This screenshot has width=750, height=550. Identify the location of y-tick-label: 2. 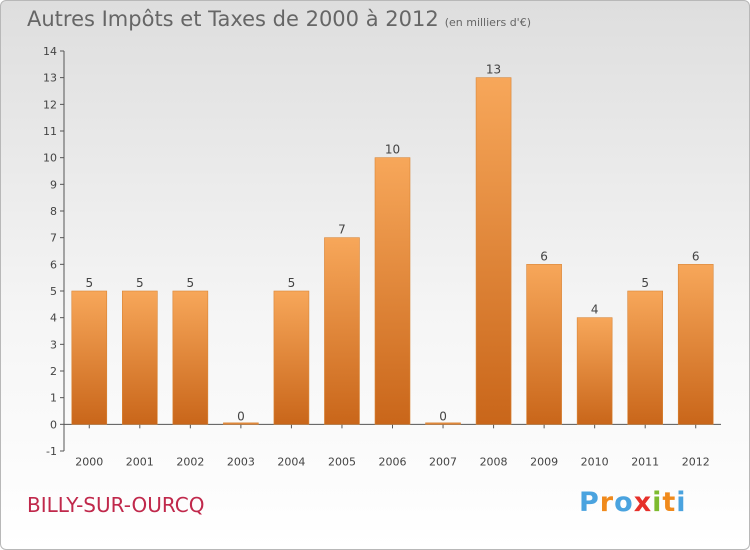
(53, 371).